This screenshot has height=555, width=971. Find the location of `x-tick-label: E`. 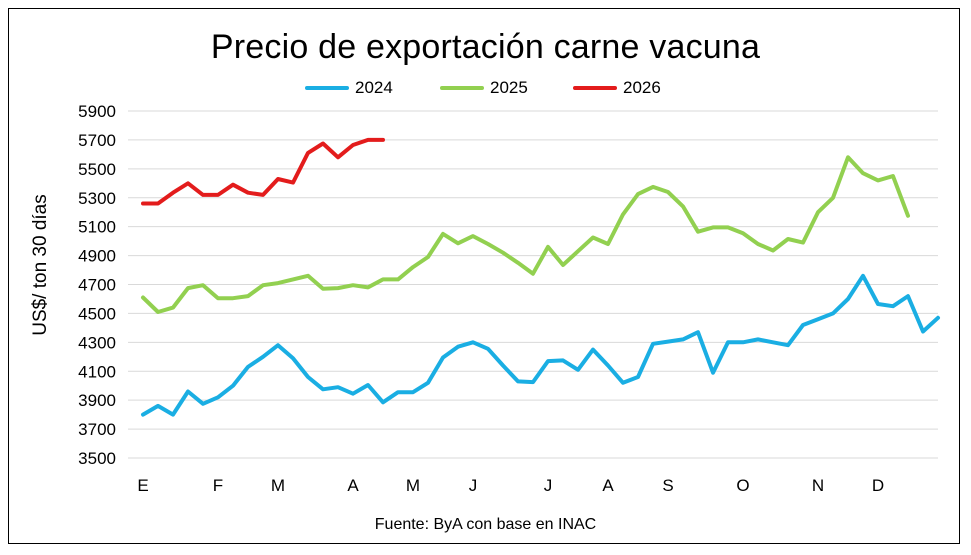

x-tick-label: E is located at coordinates (142, 485).